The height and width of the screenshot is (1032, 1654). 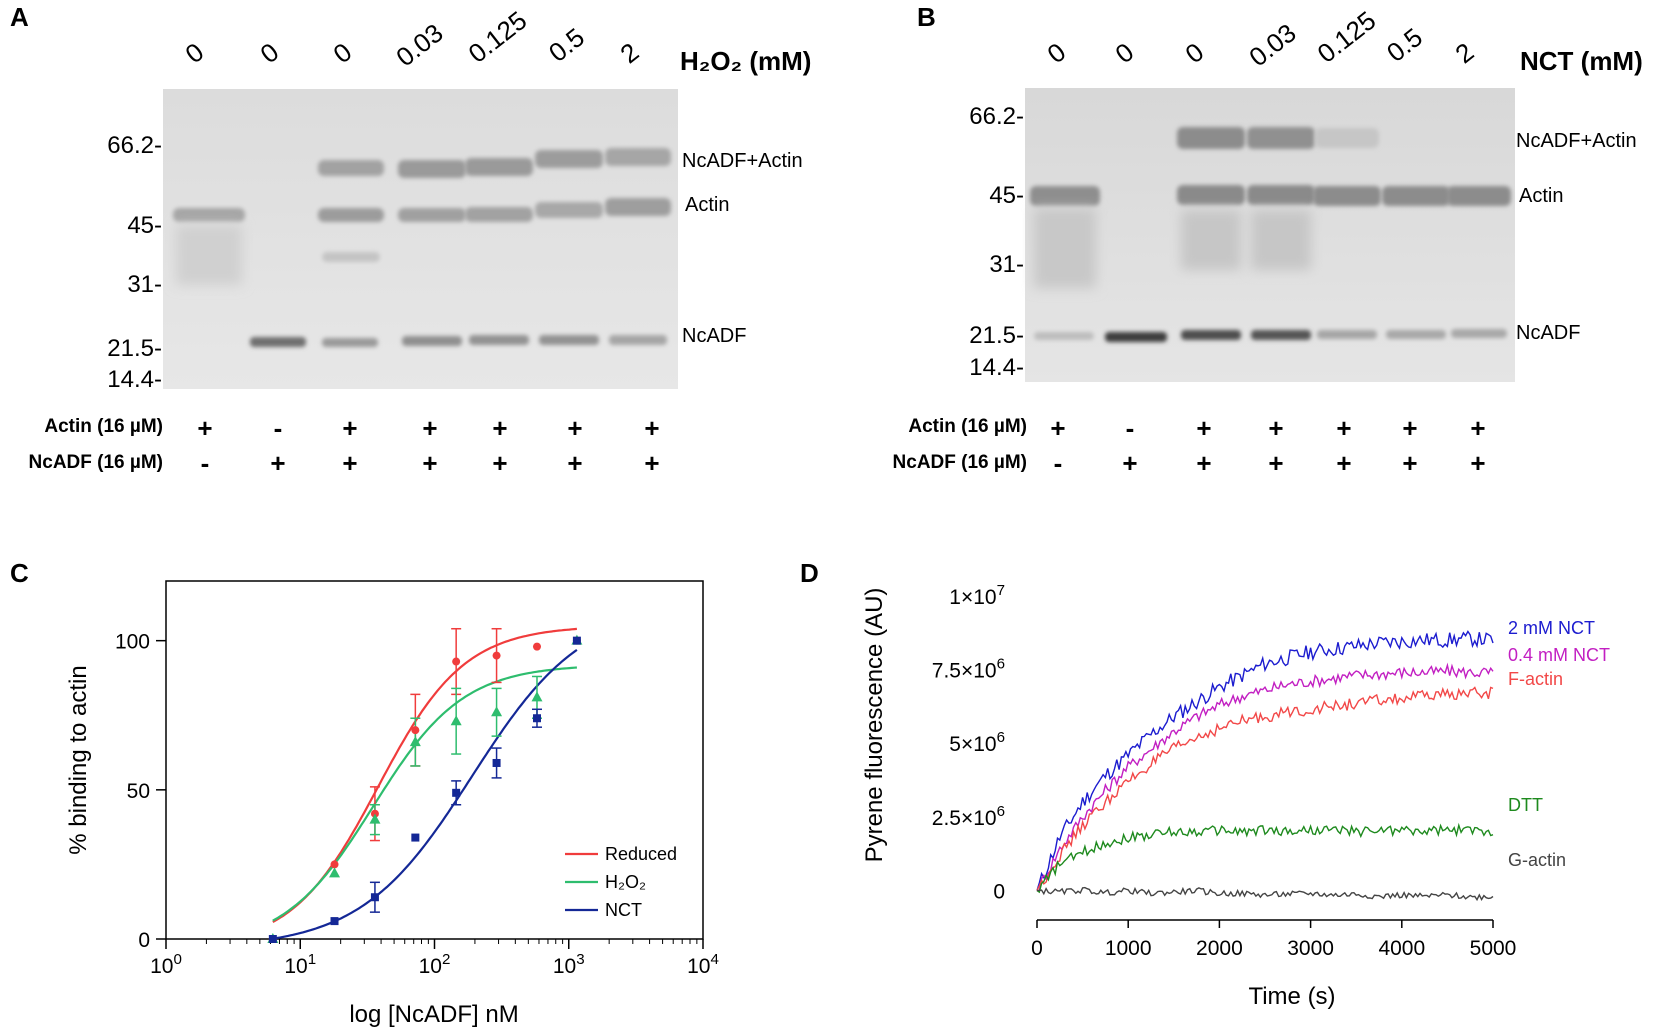 What do you see at coordinates (707, 205) in the screenshot?
I see `band-label: Actin` at bounding box center [707, 205].